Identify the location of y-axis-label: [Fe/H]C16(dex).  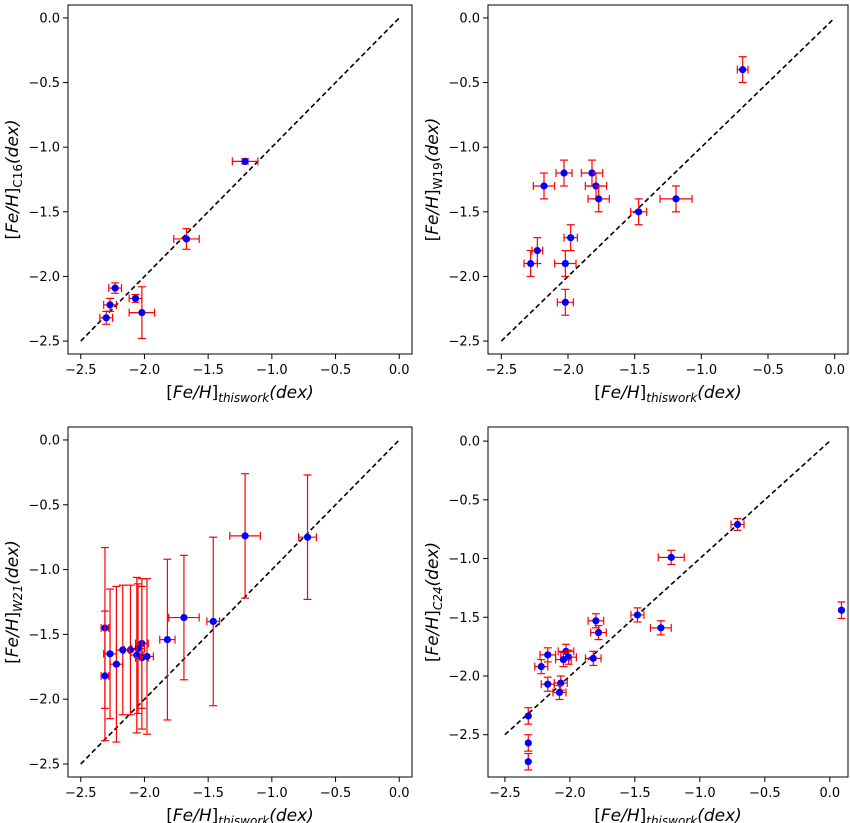
(14, 179).